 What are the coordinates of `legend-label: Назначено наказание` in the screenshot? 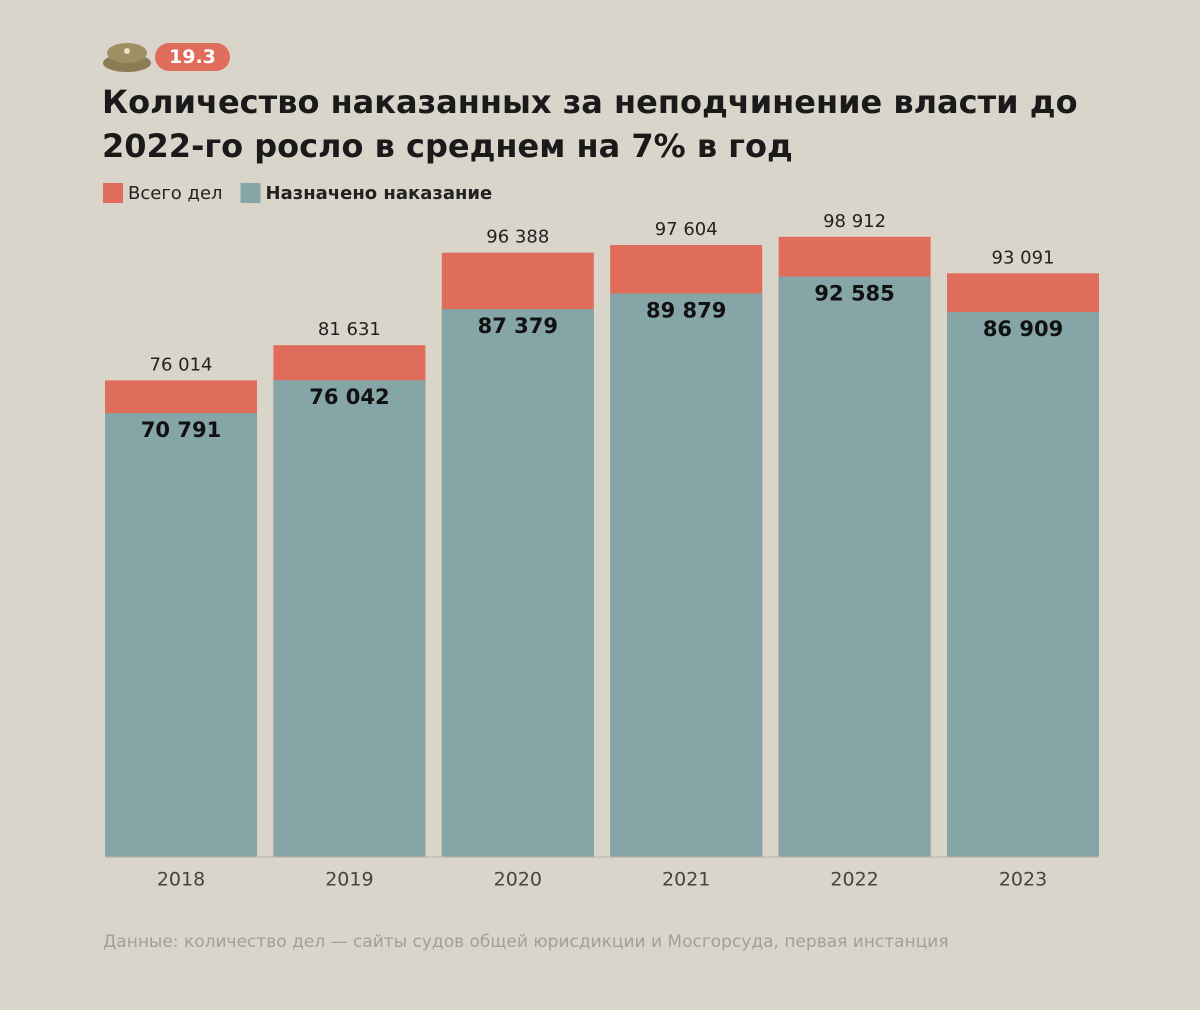 It's located at (379, 193).